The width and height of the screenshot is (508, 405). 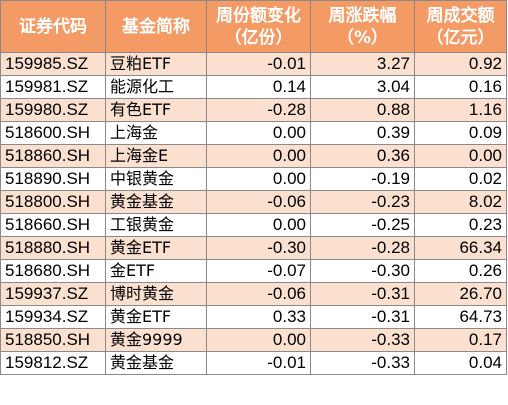 What do you see at coordinates (460, 37) in the screenshot?
I see `header-weekly-turnover-line2: （亿元）` at bounding box center [460, 37].